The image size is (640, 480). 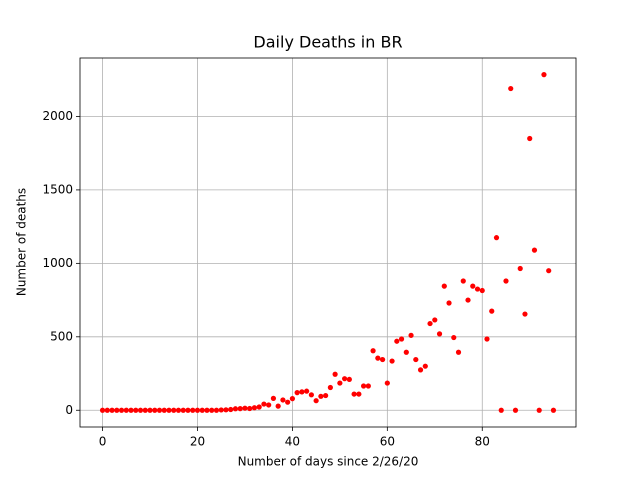 What do you see at coordinates (61, 336) in the screenshot?
I see `y-tick-label: 500` at bounding box center [61, 336].